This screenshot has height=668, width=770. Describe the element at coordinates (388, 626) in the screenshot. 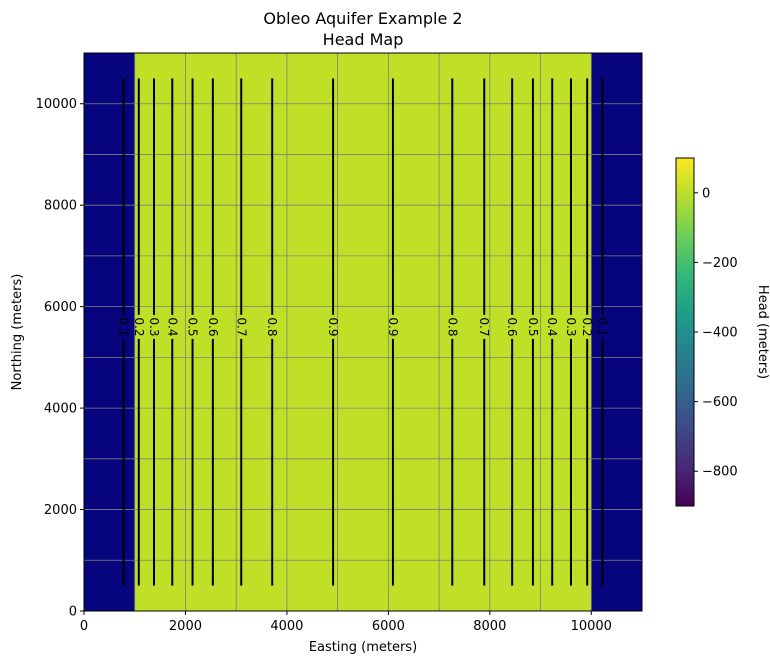

I see `x-tick-label: 6000` at that location.